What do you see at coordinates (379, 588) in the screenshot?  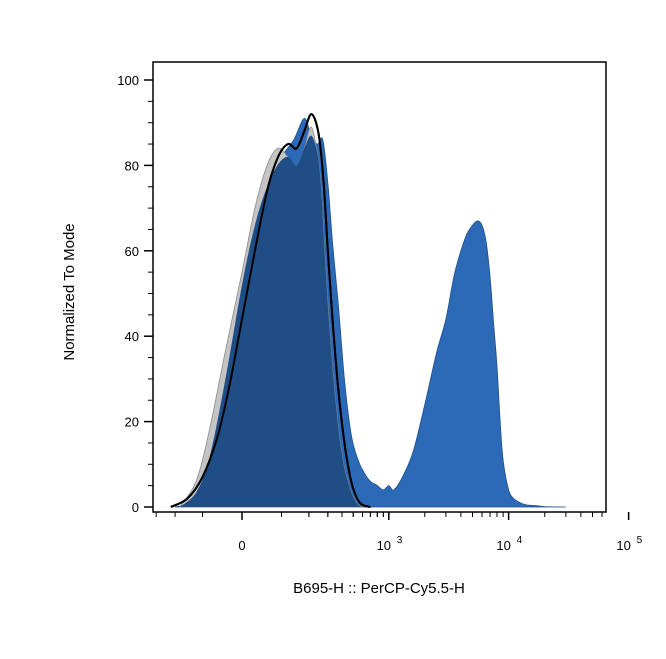 I see `x-axis-title: B695-H :: PerCP-Cy5.5-H` at bounding box center [379, 588].